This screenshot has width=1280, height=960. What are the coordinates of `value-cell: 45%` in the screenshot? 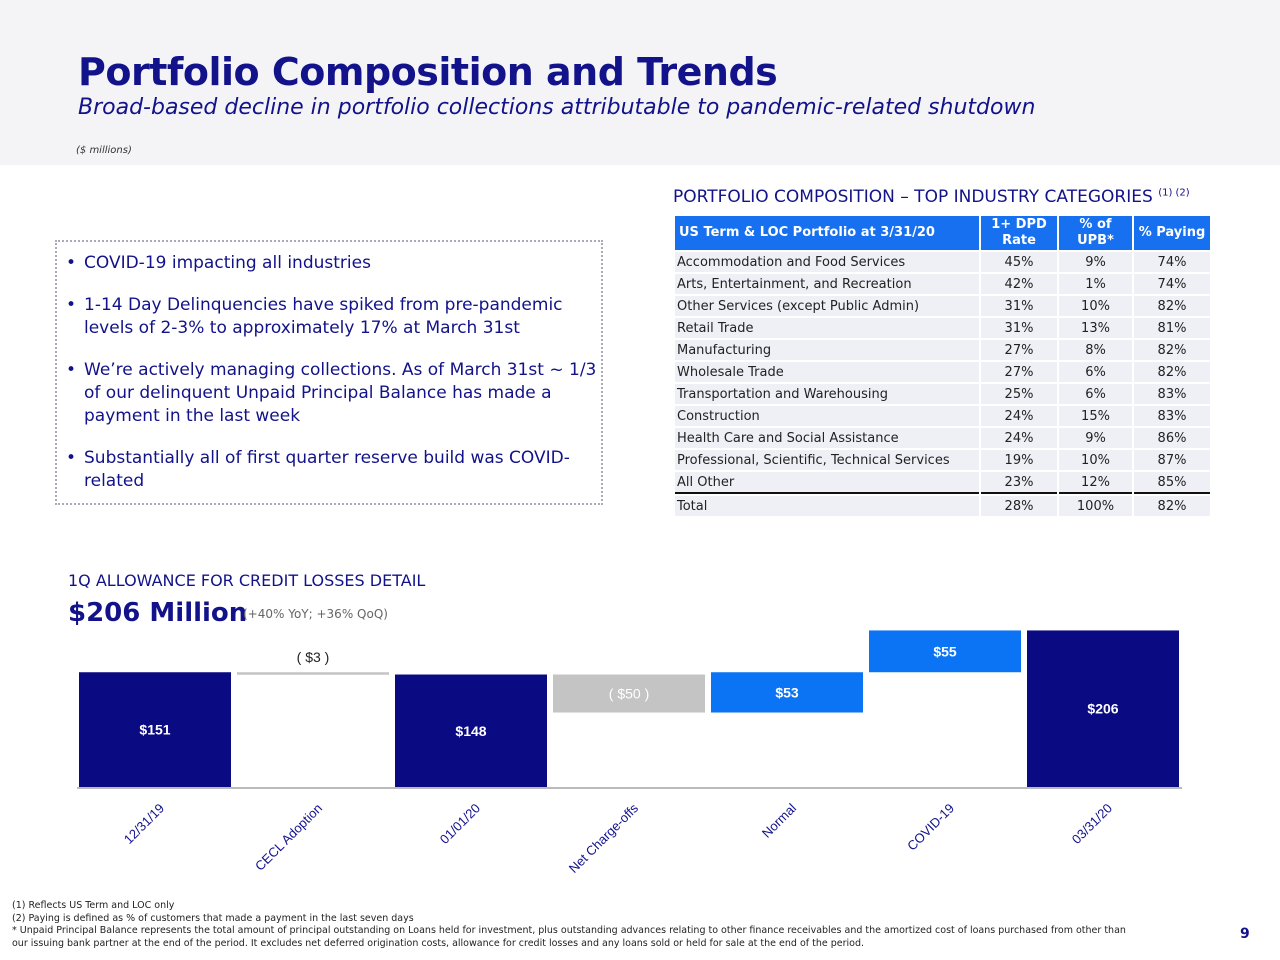 It's located at (1019, 262).